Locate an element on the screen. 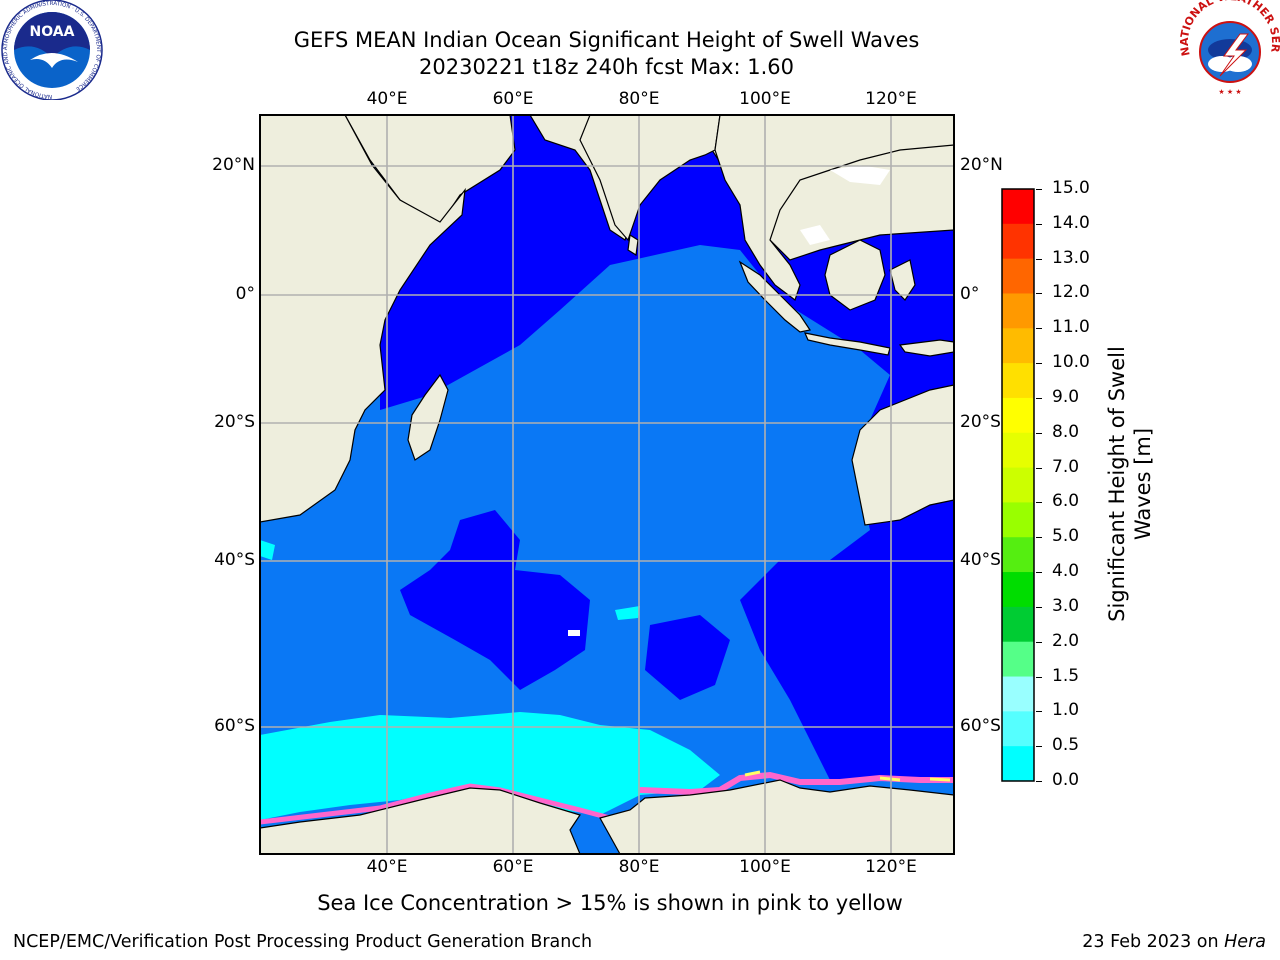  colorbar-tick-label: 13.0 is located at coordinates (1071, 257).